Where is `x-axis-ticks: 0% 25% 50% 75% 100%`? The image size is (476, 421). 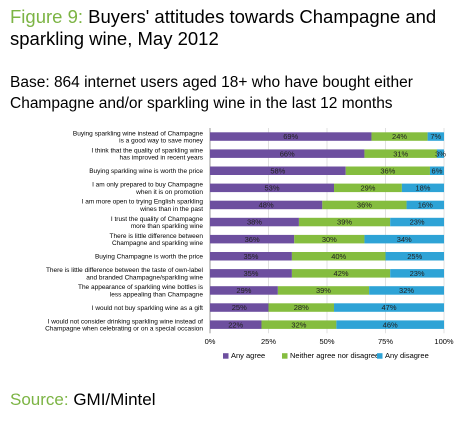 x-axis-ticks: 0% 25% 50% 75% 100% is located at coordinates (329, 341).